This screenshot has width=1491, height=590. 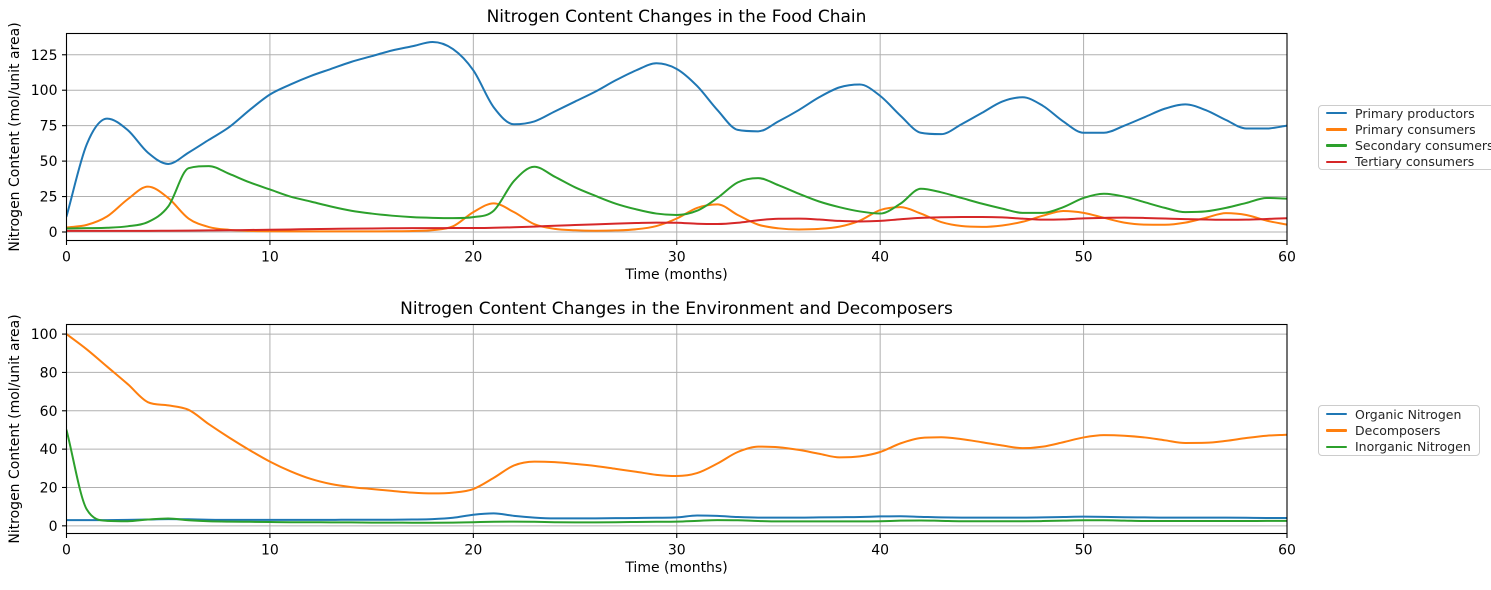 I want to click on legend-label: Primary productors, so click(x=1415, y=113).